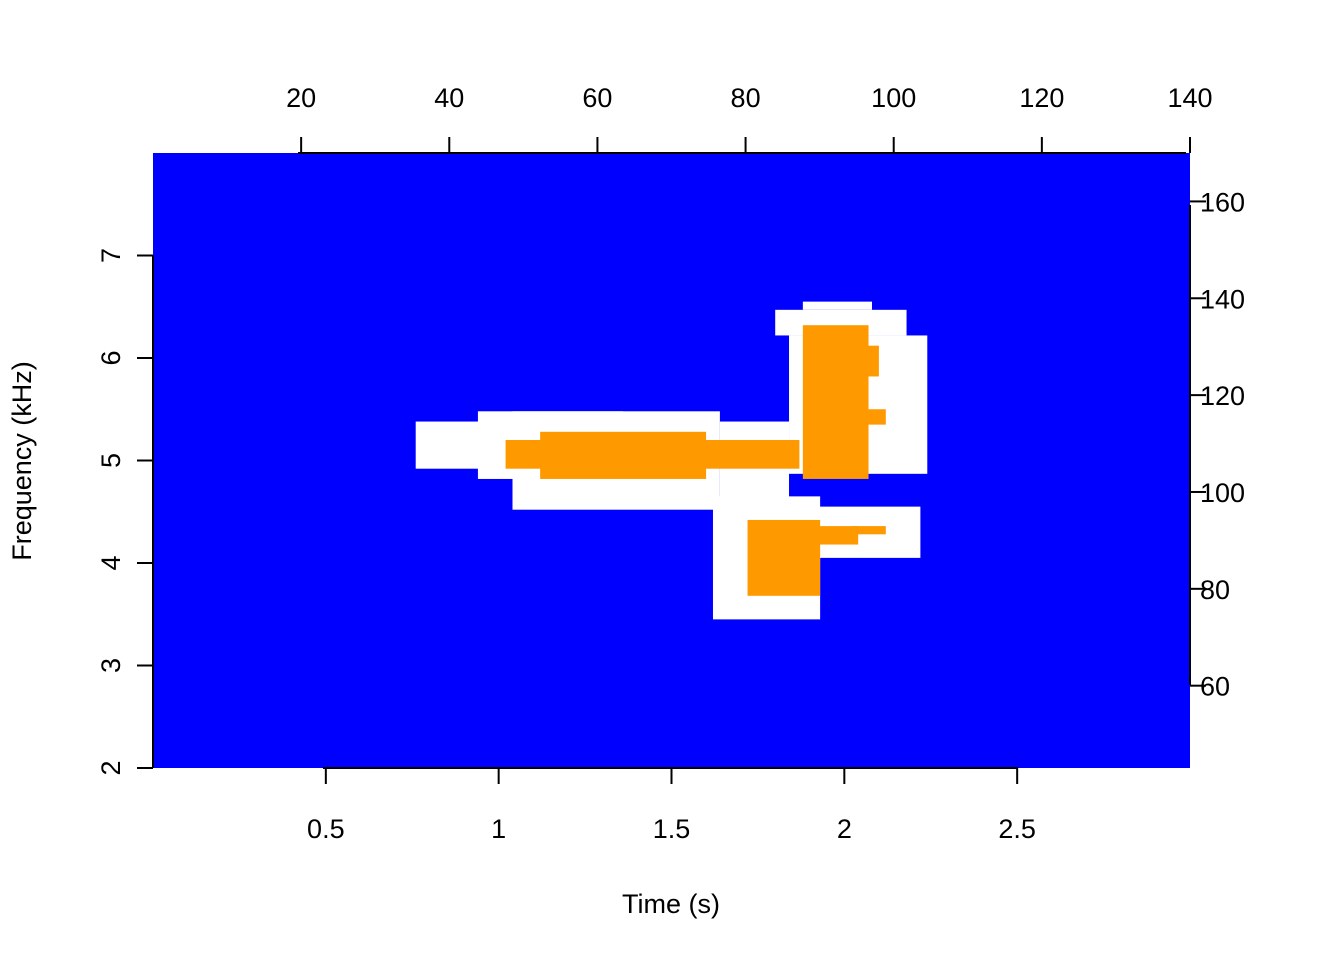 Image resolution: width=1344 pixels, height=960 pixels. I want to click on top-tick-label: 140, so click(1189, 98).